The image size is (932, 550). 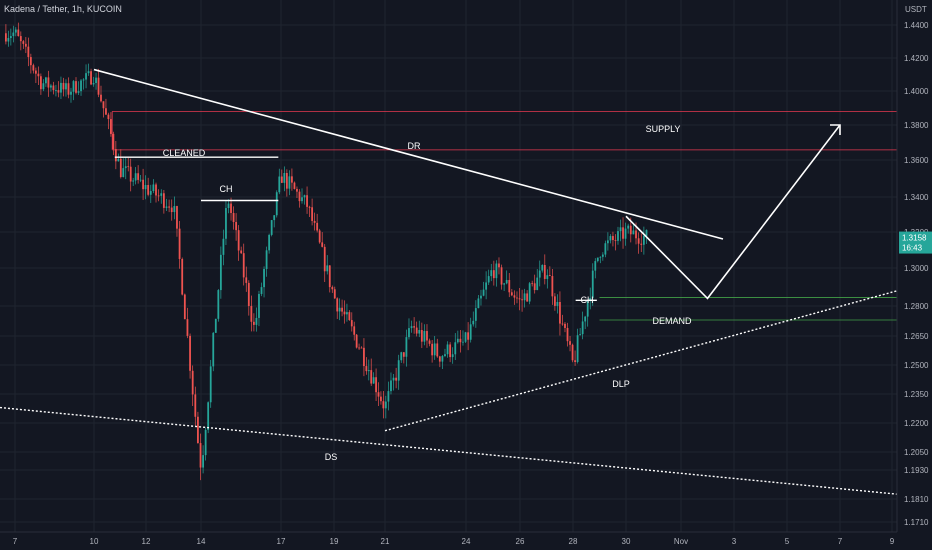 What do you see at coordinates (916, 125) in the screenshot?
I see `price-tick-label: 1.3800` at bounding box center [916, 125].